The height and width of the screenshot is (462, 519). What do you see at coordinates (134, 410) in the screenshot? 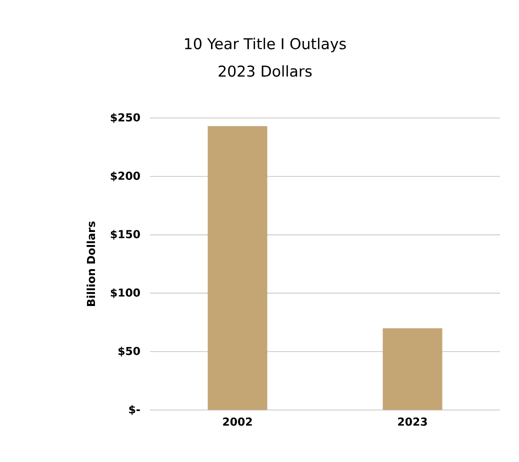
I see `y-tick-label: $-` at bounding box center [134, 410].